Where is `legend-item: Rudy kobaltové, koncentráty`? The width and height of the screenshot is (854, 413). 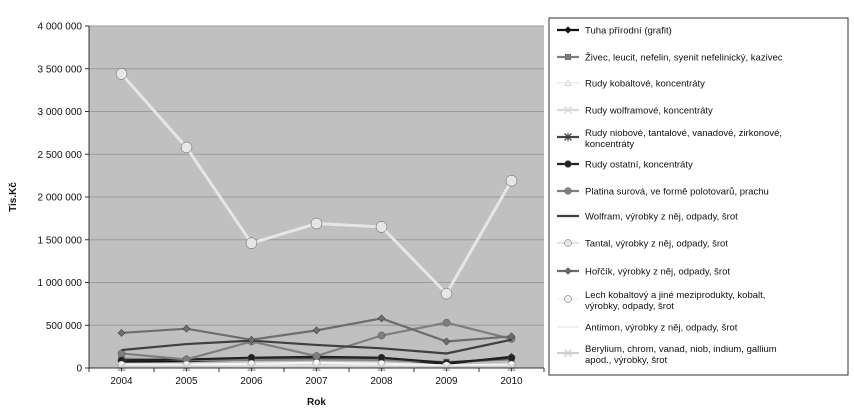
legend-item: Rudy kobaltové, koncentráty is located at coordinates (631, 84).